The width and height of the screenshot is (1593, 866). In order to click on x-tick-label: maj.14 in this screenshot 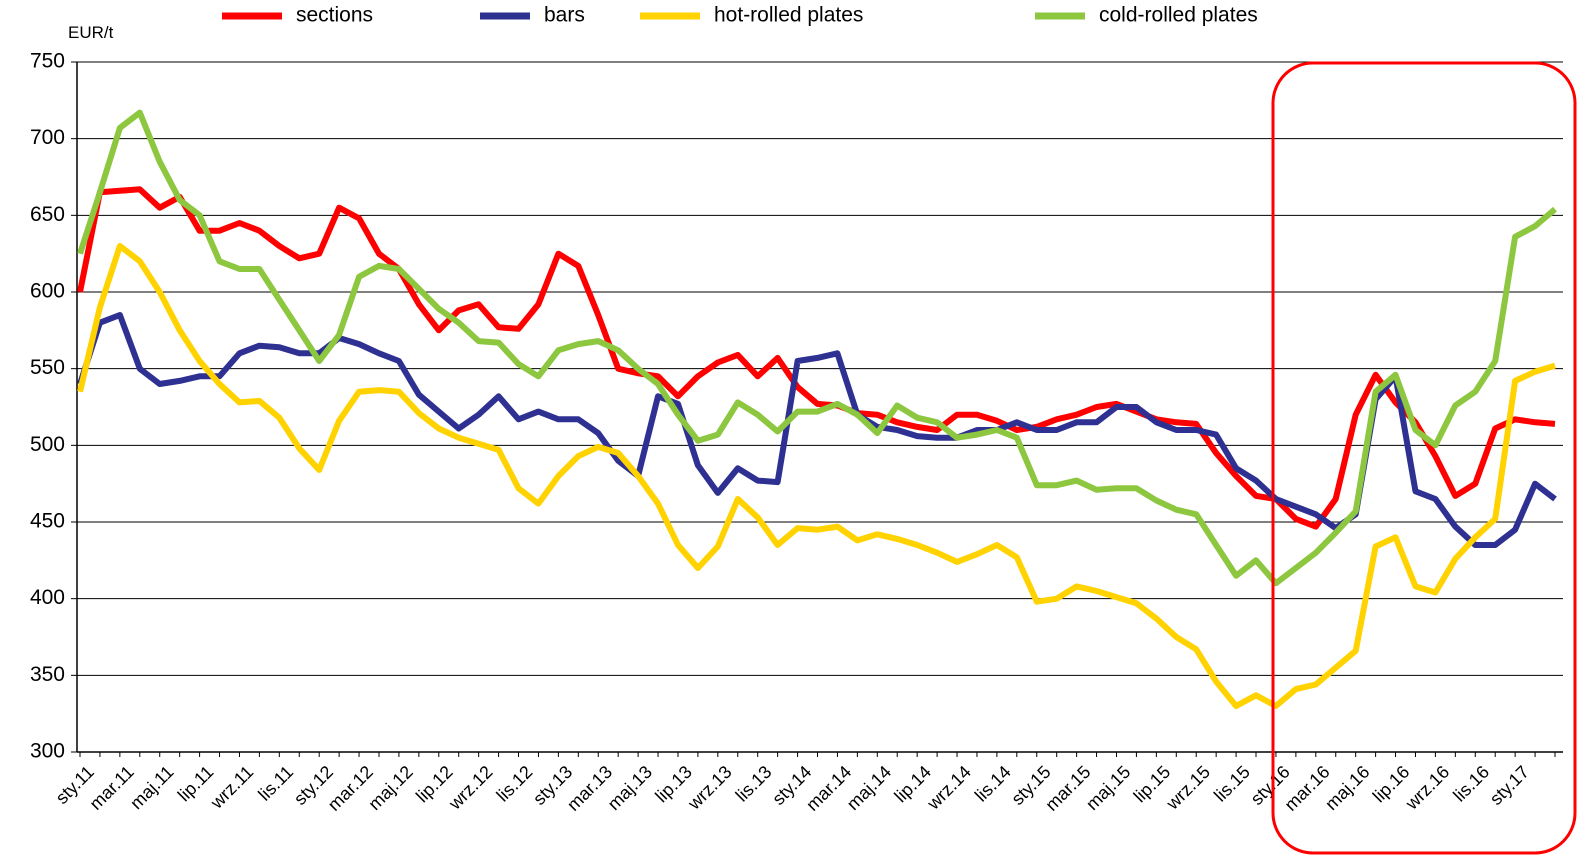, I will do `click(869, 788)`.